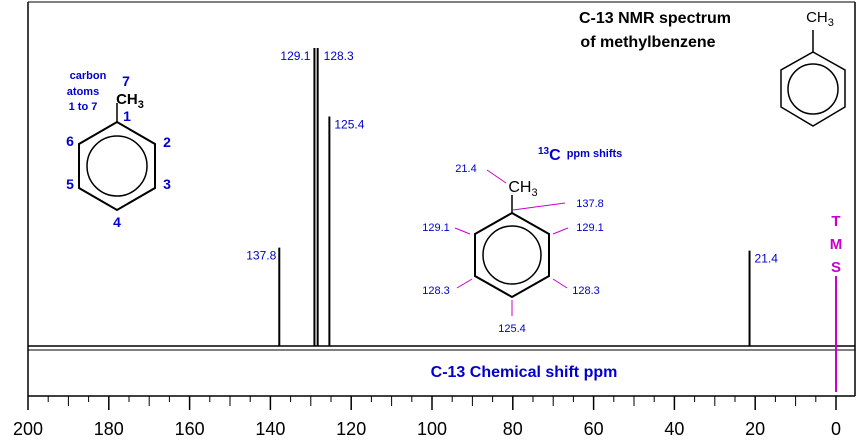 The image size is (860, 441). What do you see at coordinates (109, 429) in the screenshot?
I see `x-tick-label-180: 180` at bounding box center [109, 429].